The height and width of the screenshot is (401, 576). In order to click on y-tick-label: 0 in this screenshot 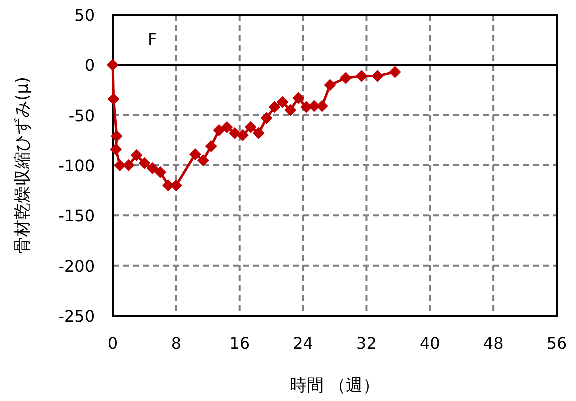, I will do `click(89, 66)`.